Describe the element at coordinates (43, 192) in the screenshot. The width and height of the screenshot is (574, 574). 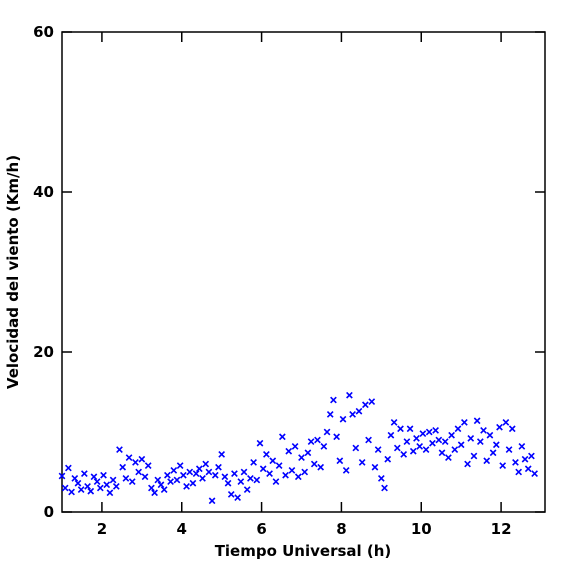
I see `y-tick-label: 40` at that location.